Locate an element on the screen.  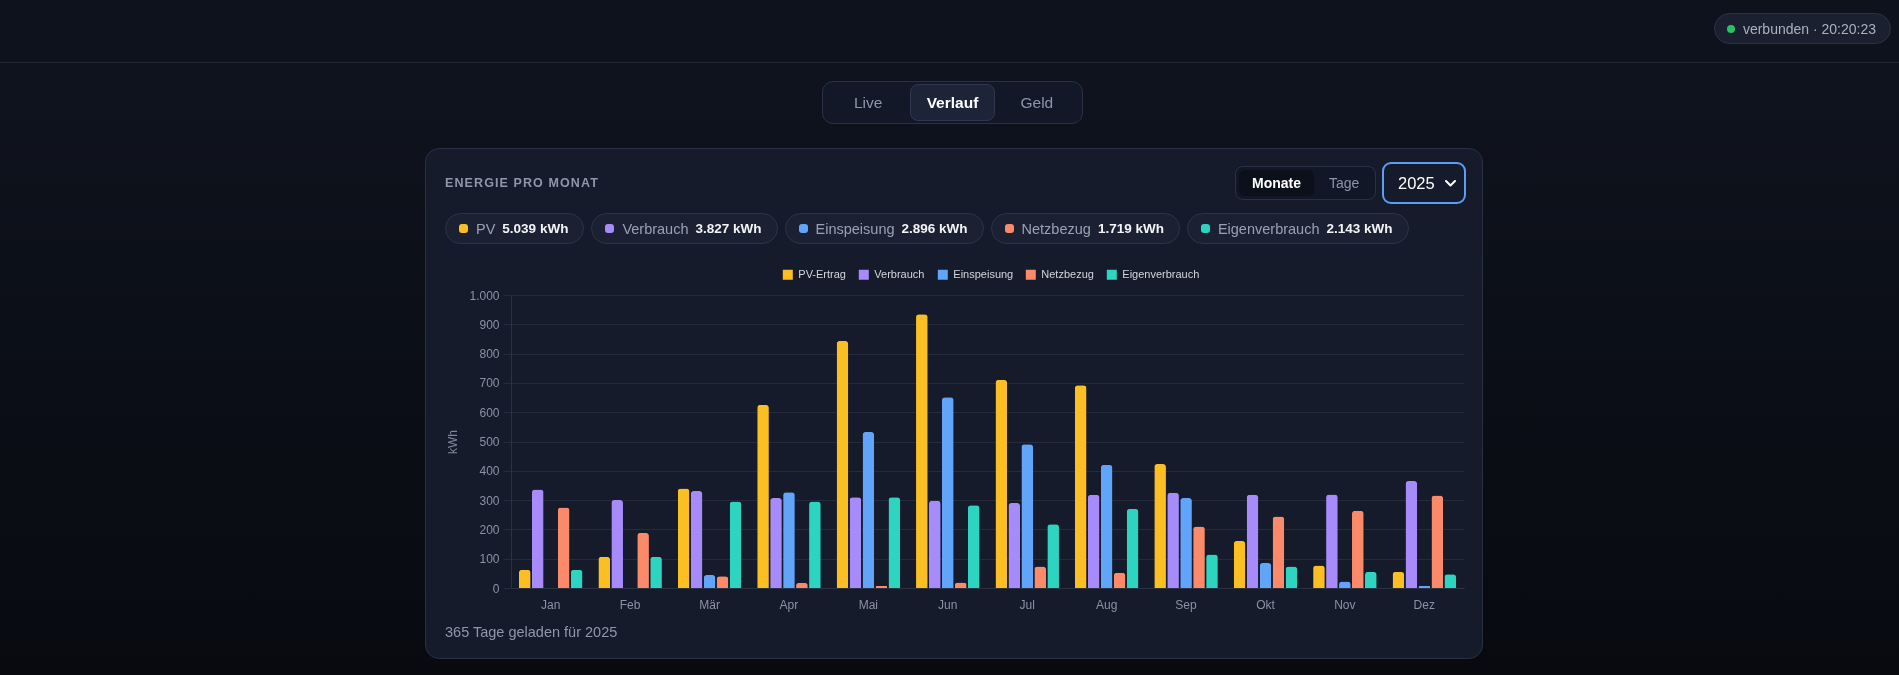
y-tick-label: 900 is located at coordinates (489, 324).